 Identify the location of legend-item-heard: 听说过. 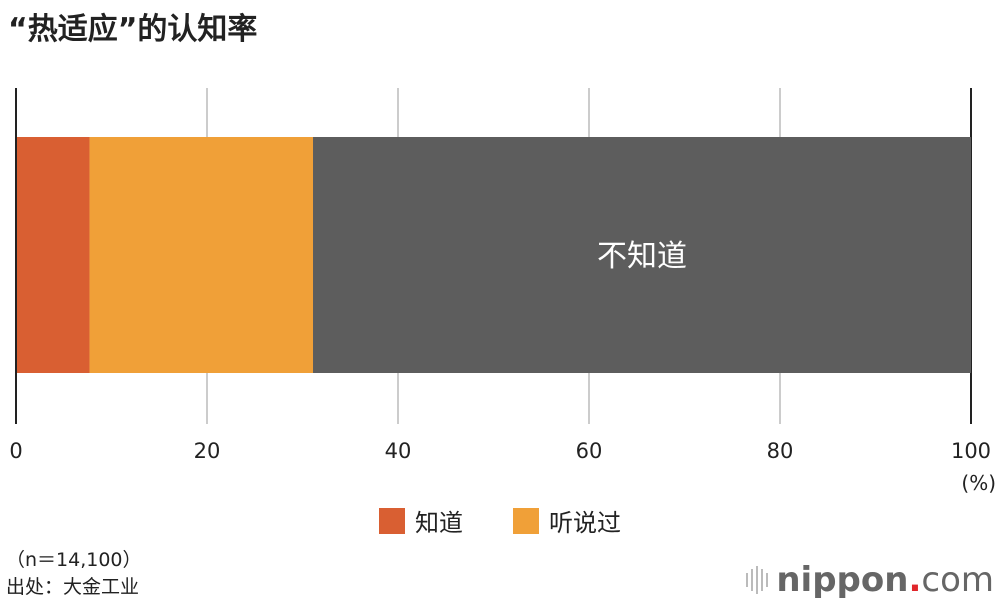
(567, 520).